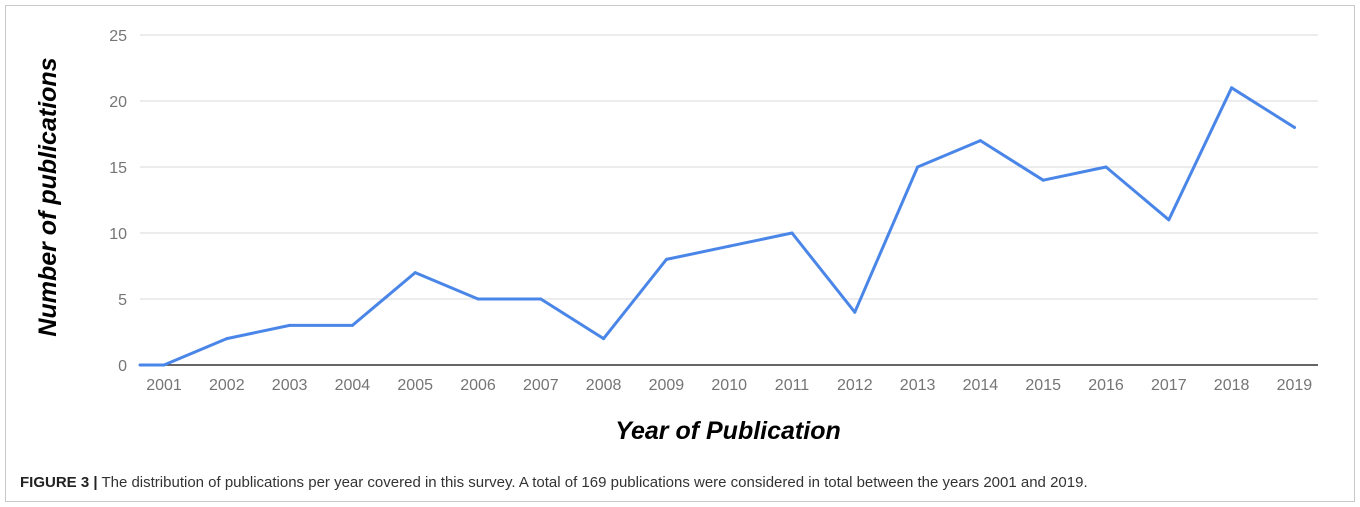  Describe the element at coordinates (1043, 385) in the screenshot. I see `x-tick-label: 2015` at that location.